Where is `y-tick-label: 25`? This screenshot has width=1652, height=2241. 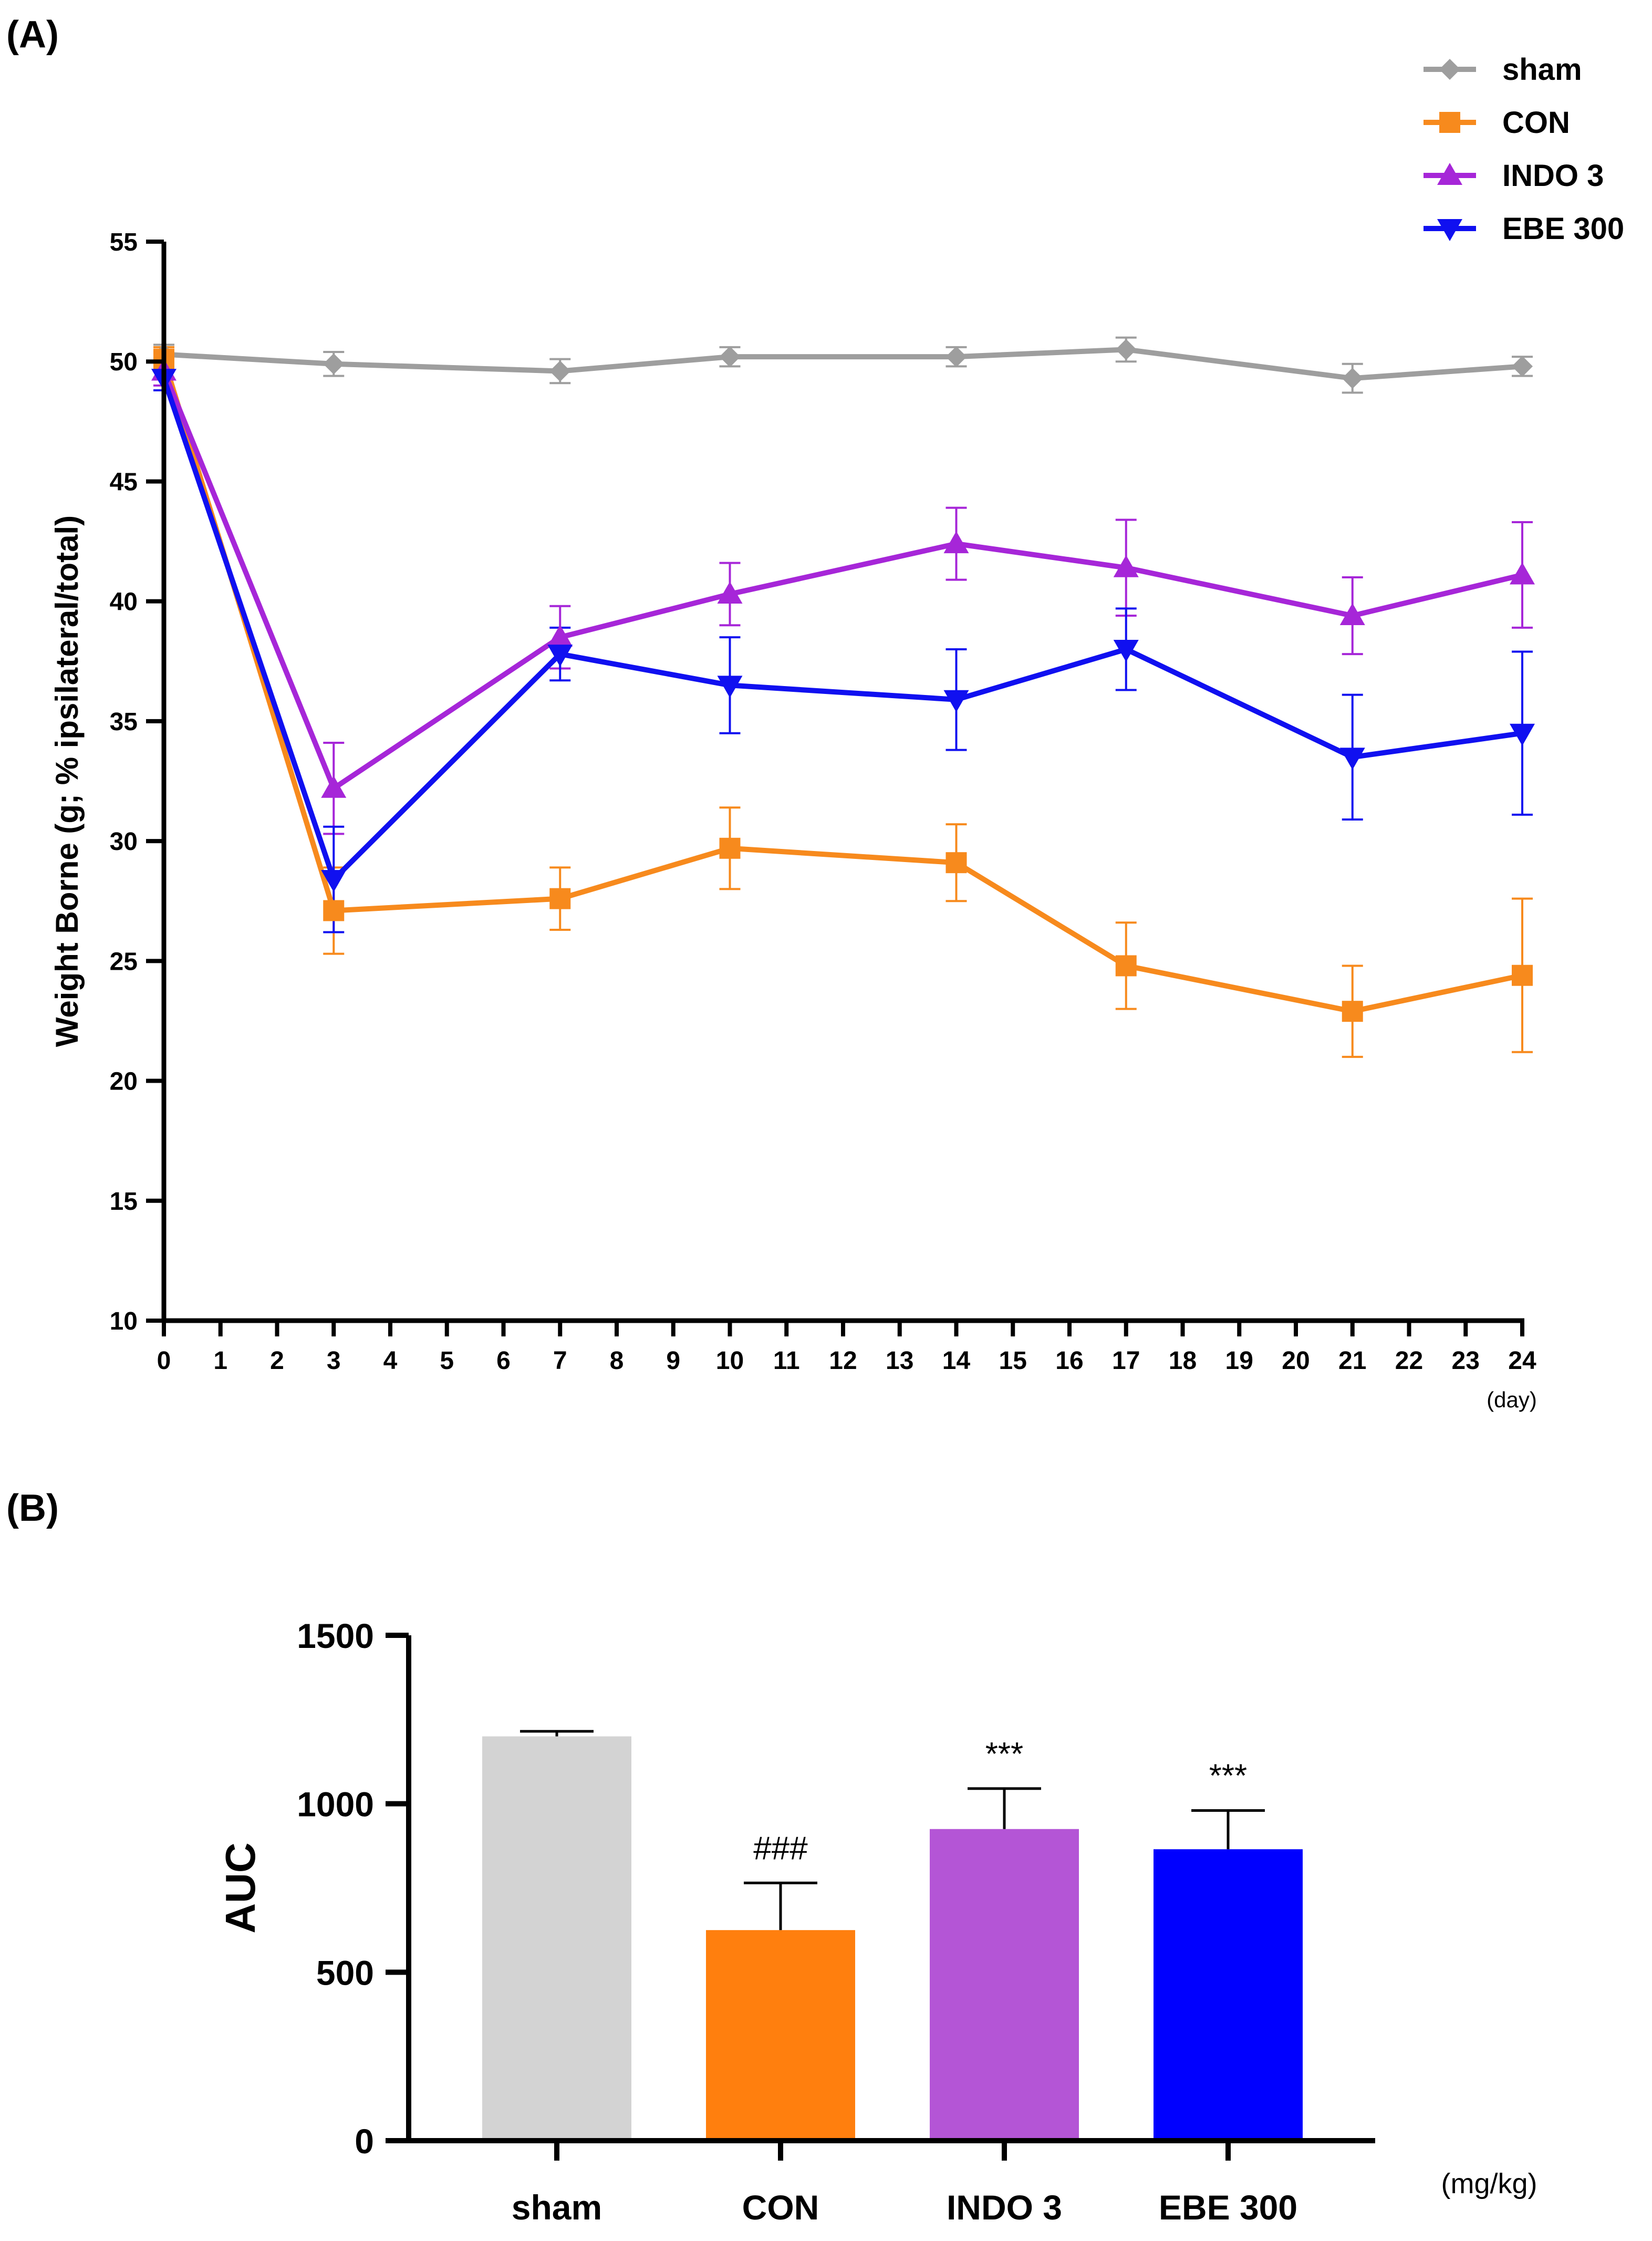 y-tick-label: 25 is located at coordinates (124, 962).